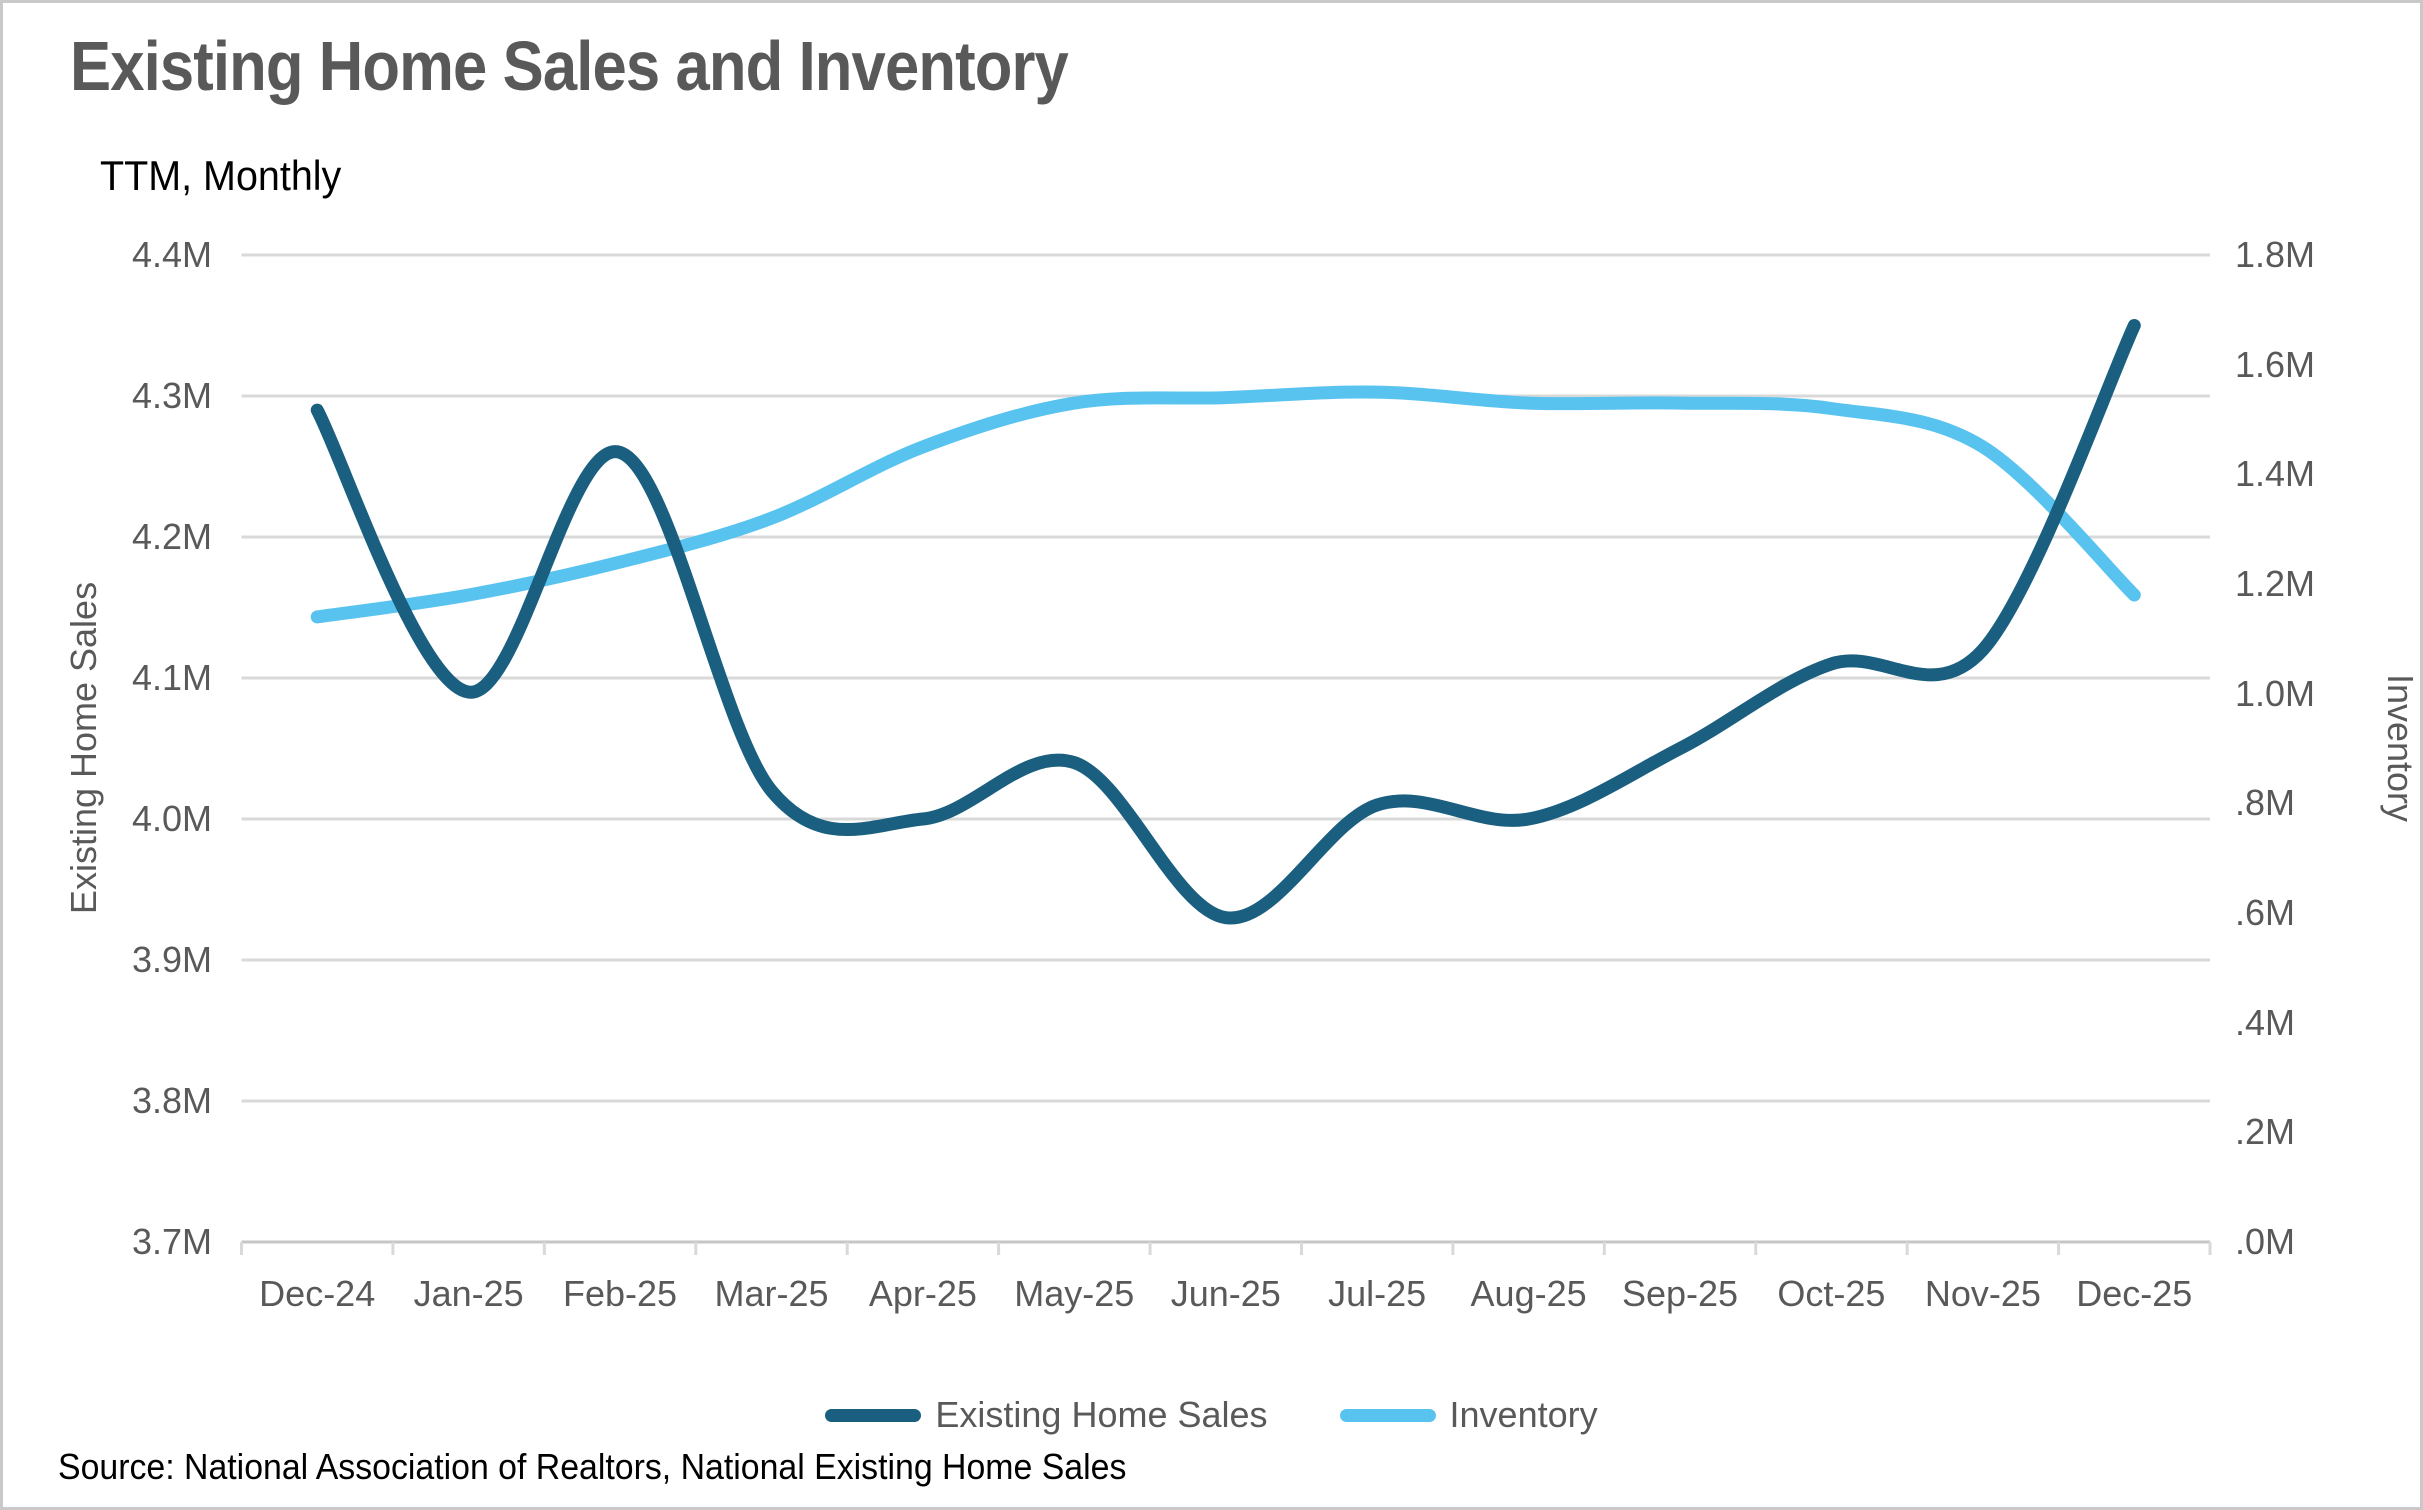 Image resolution: width=2423 pixels, height=1510 pixels. I want to click on y-axis-left-tick-label: 3.8M, so click(171, 1100).